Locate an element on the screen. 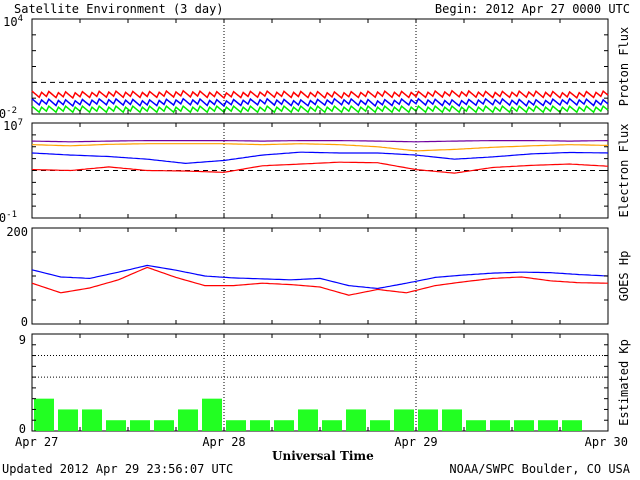 The image size is (640, 480). y-axis-label: GOES Hp is located at coordinates (624, 276).